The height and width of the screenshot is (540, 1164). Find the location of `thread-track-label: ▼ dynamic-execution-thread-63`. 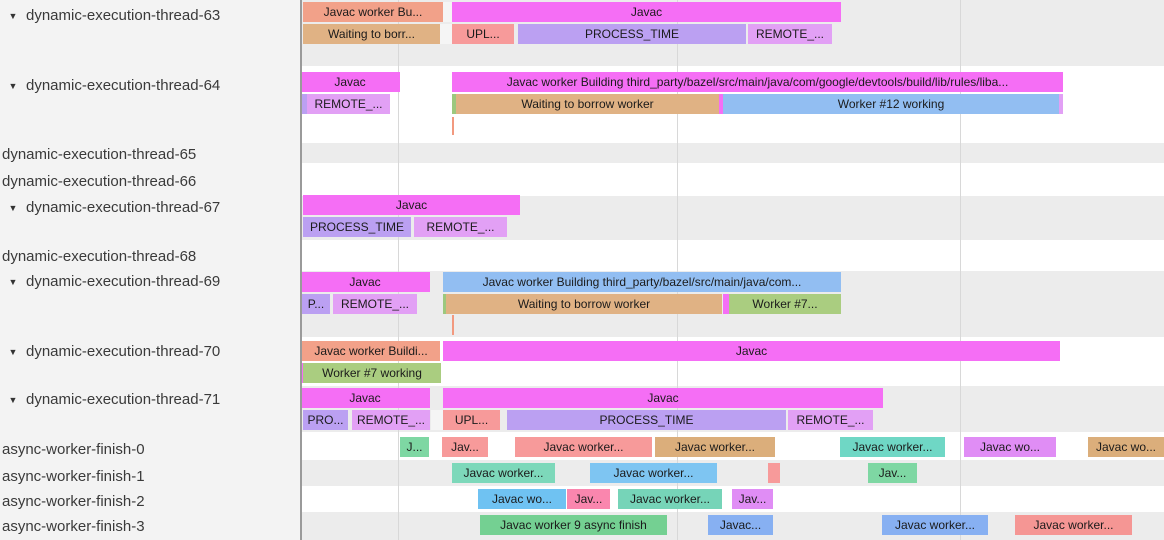

thread-track-label: ▼ dynamic-execution-thread-63 is located at coordinates (150, 16).